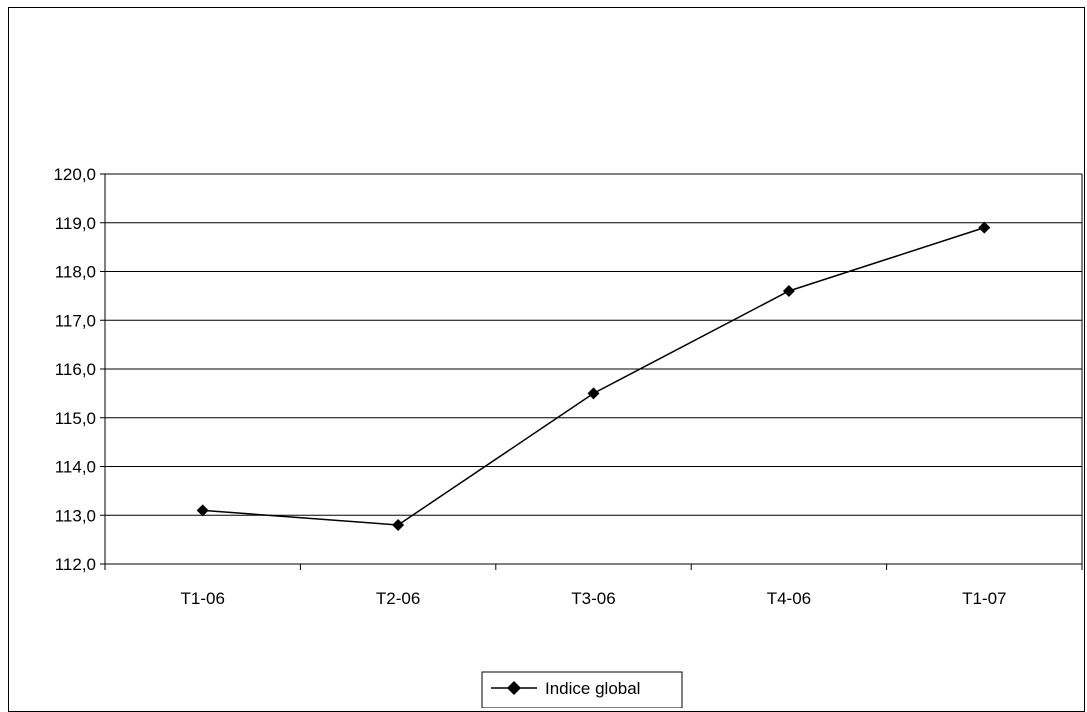 Image resolution: width=1087 pixels, height=712 pixels. I want to click on x-tick-label: T2-06, so click(398, 598).